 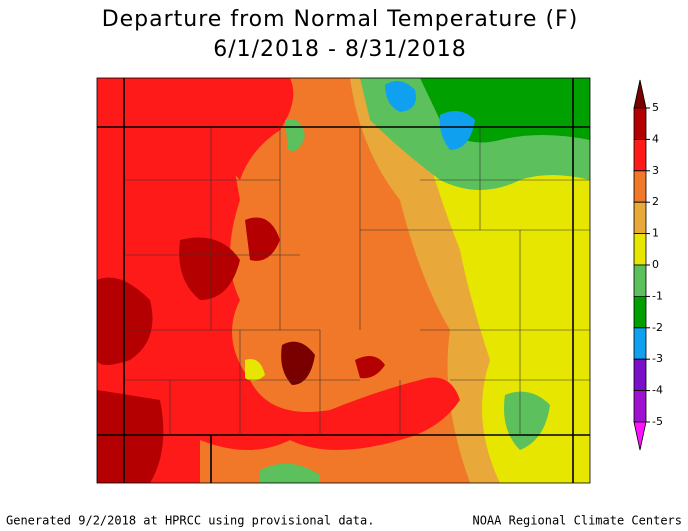 What do you see at coordinates (577, 521) in the screenshot?
I see `footer-right: NOAA Regional Climate Centers` at bounding box center [577, 521].